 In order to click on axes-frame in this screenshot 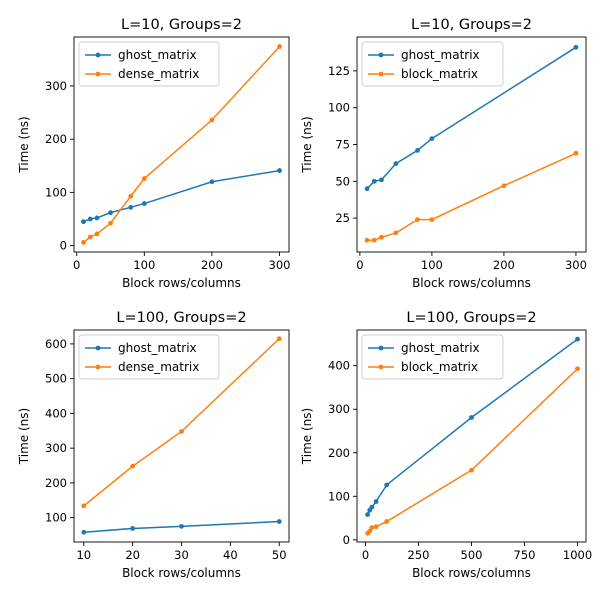, I will do `click(181, 144)`.